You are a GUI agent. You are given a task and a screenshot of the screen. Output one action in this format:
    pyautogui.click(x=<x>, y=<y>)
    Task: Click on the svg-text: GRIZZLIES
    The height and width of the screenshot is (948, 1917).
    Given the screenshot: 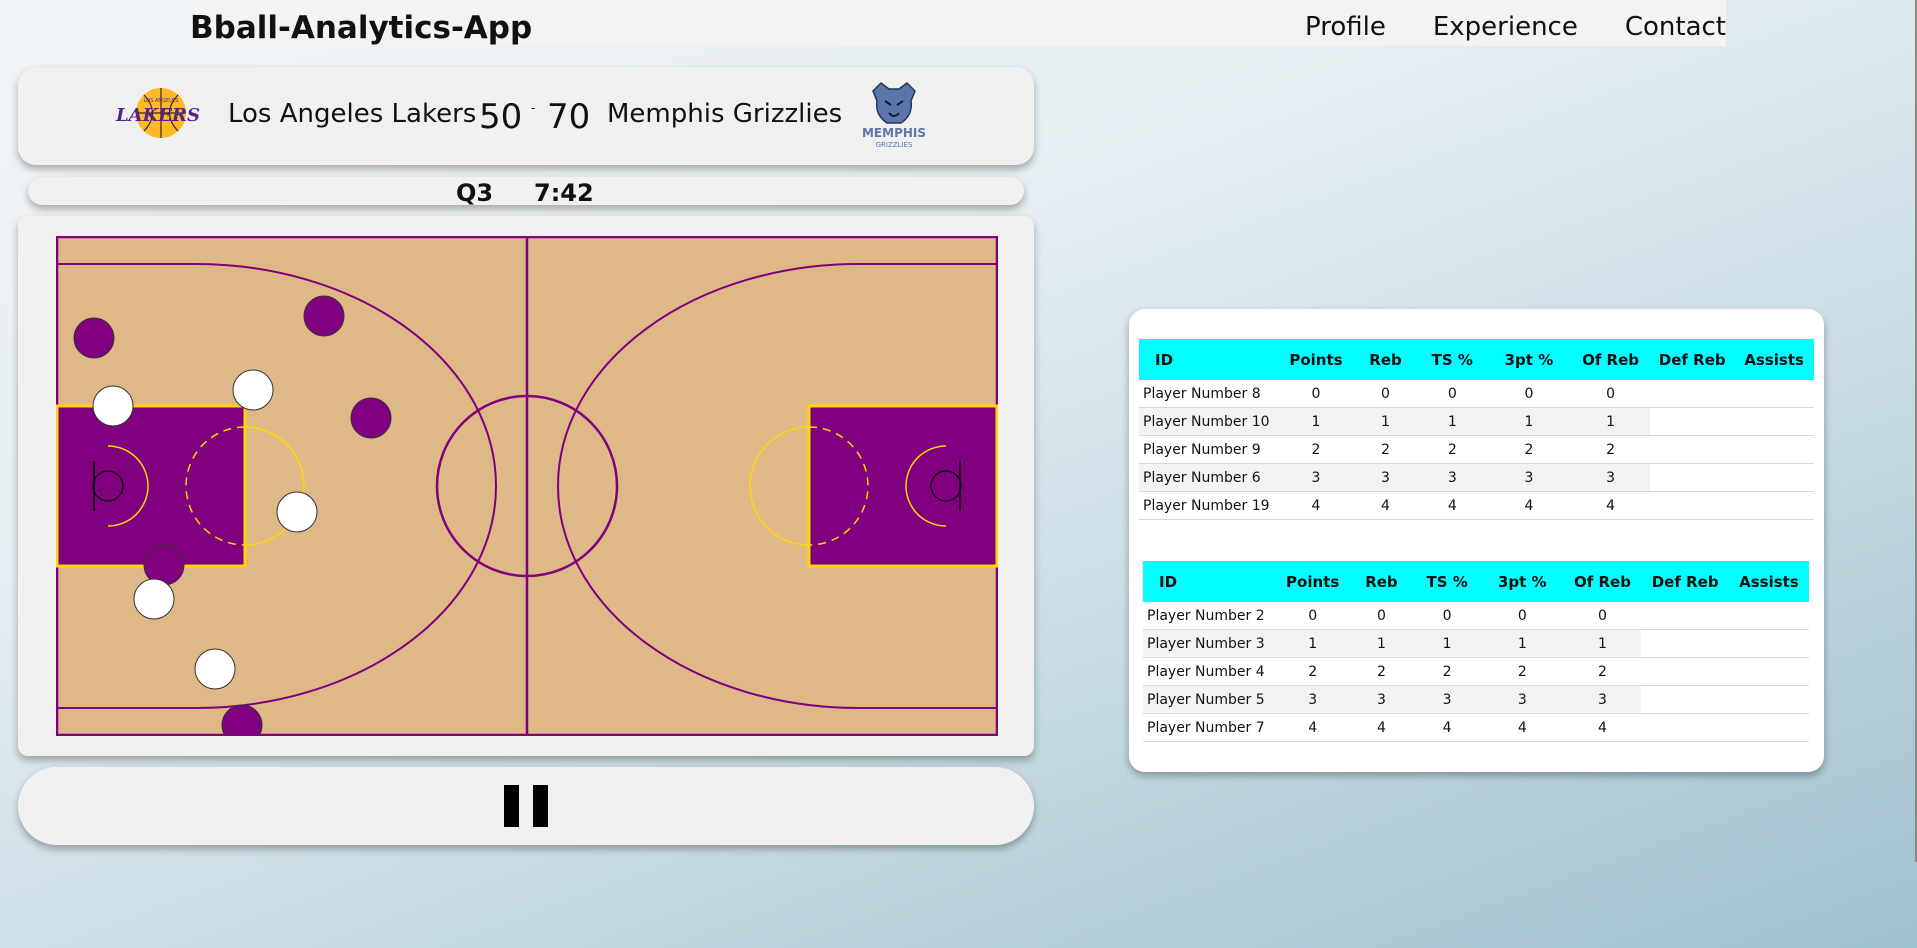 What is the action you would take?
    pyautogui.click(x=894, y=145)
    